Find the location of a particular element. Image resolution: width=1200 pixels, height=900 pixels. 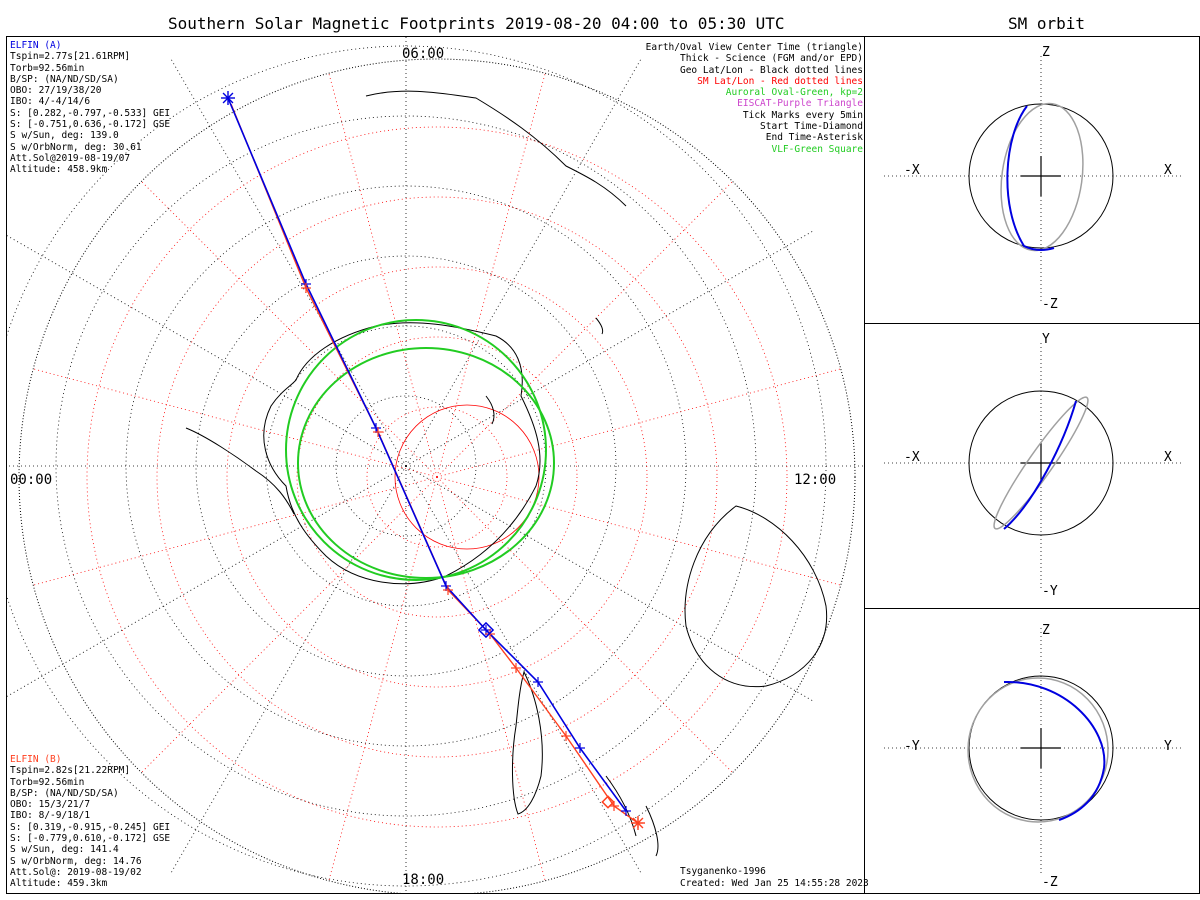

elfin-a-end-asterisk is located at coordinates (228, 98).